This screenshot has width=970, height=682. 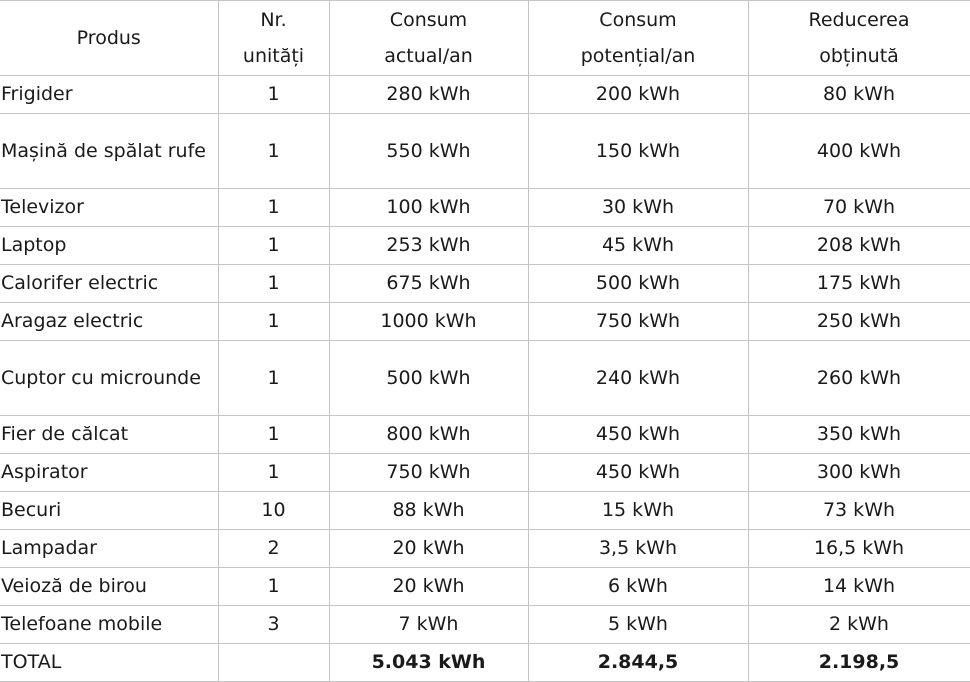 What do you see at coordinates (428, 38) in the screenshot?
I see `header-current-consumption: Consum actual/an` at bounding box center [428, 38].